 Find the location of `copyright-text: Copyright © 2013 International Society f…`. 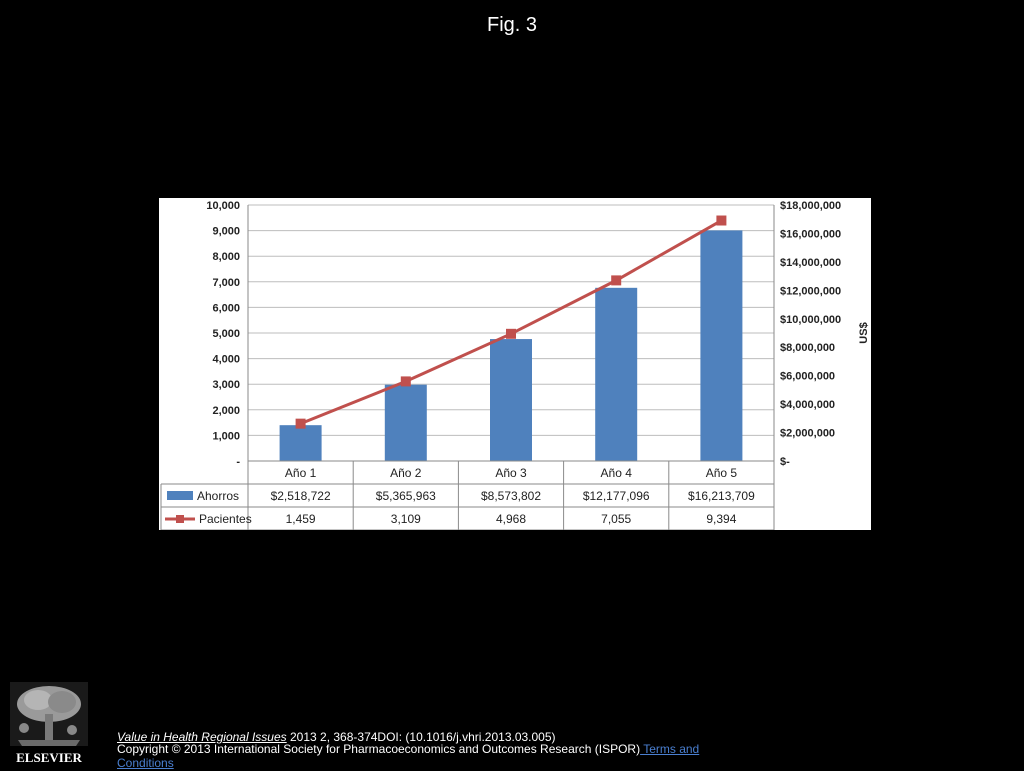

copyright-text: Copyright © 2013 International Society f… is located at coordinates (379, 749).